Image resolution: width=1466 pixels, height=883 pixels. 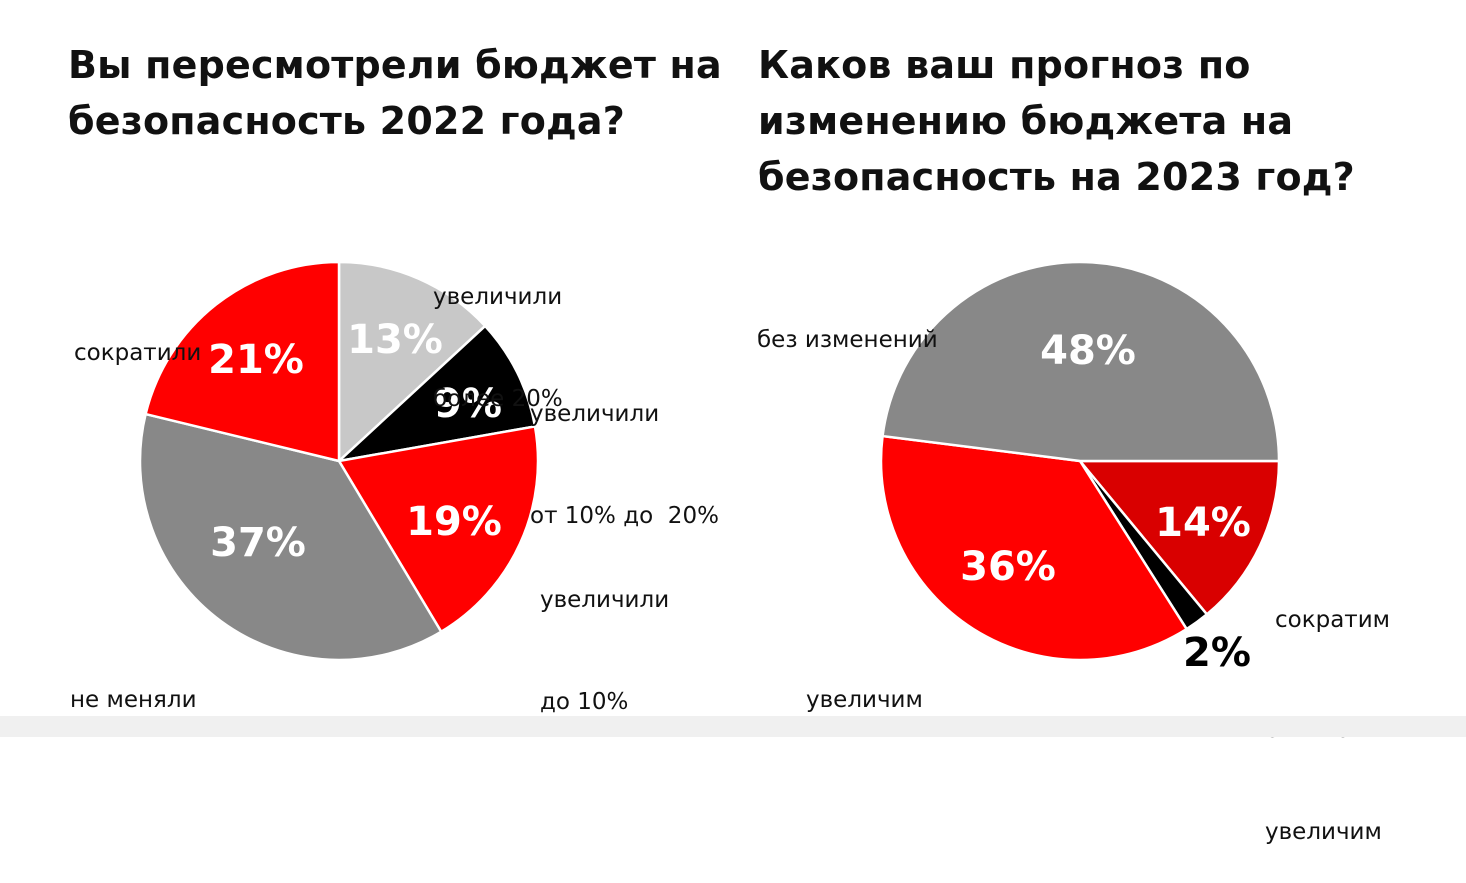 What do you see at coordinates (1217, 653) in the screenshot?
I see `slice-value-label: 2%` at bounding box center [1217, 653].